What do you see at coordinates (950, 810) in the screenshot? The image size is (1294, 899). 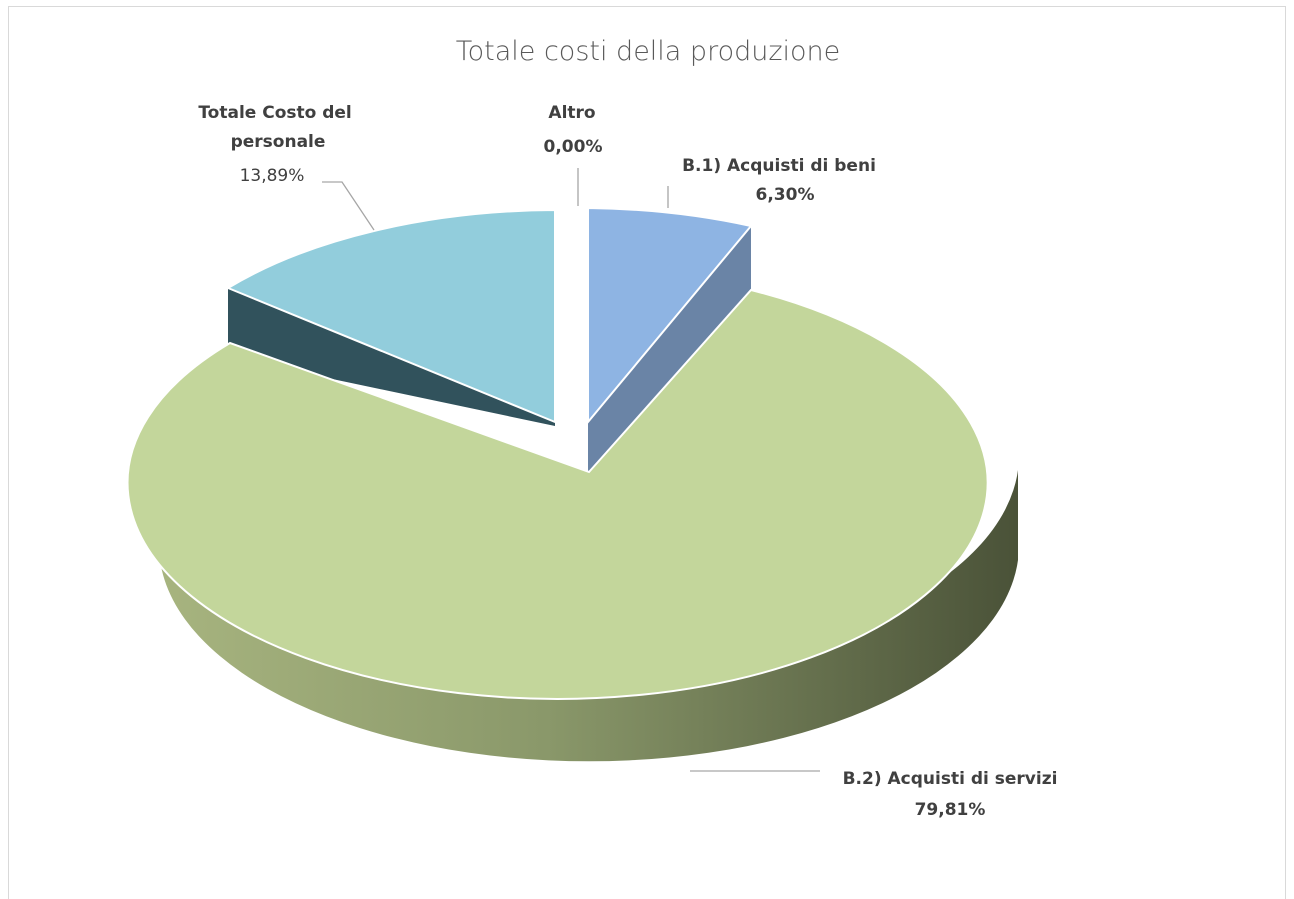 I see `value-label-servizi: 79,81%` at bounding box center [950, 810].